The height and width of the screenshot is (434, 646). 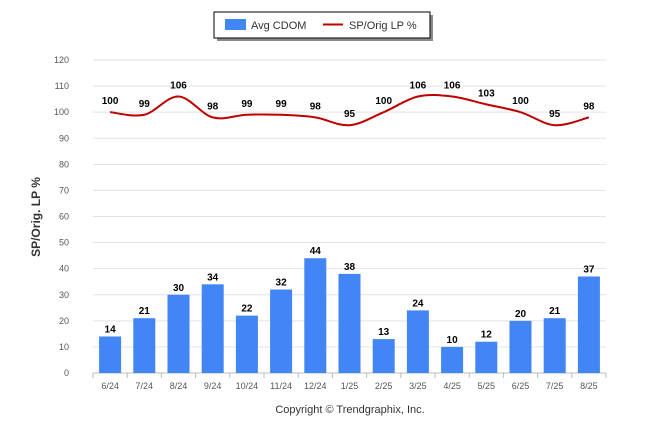 I want to click on x-tick-label: 9/24, so click(x=213, y=386).